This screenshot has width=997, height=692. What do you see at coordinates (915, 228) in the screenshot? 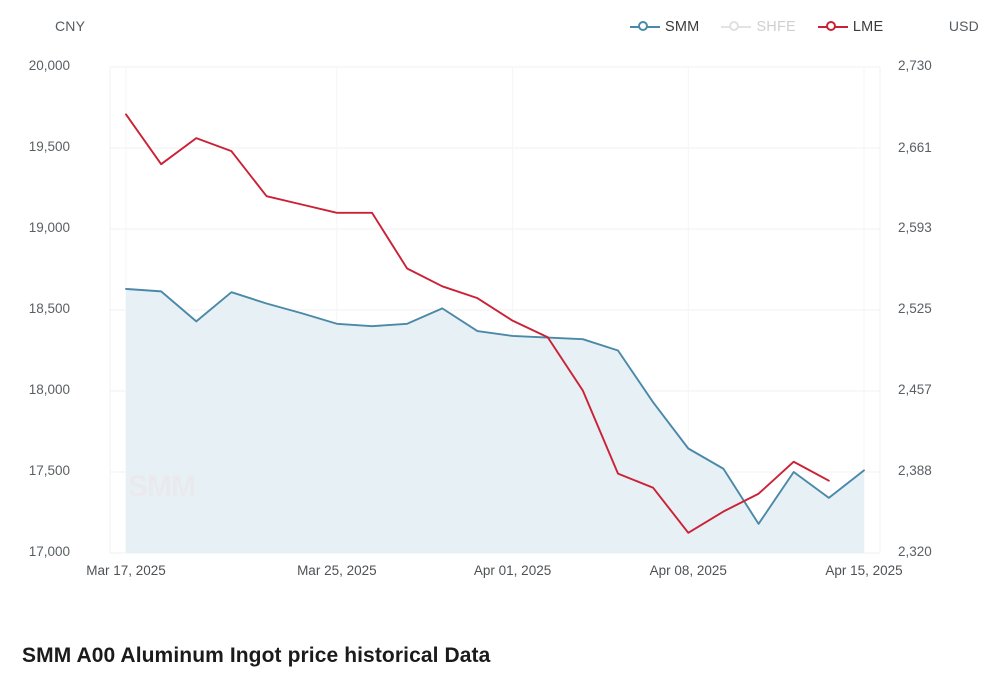
I see `y-axis-tick-right: 2,593` at bounding box center [915, 228].